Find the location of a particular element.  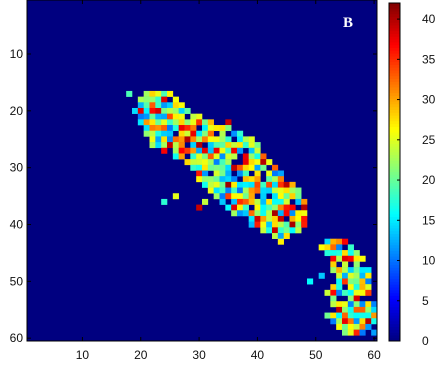

y-tick-label: 20 is located at coordinates (17, 111).